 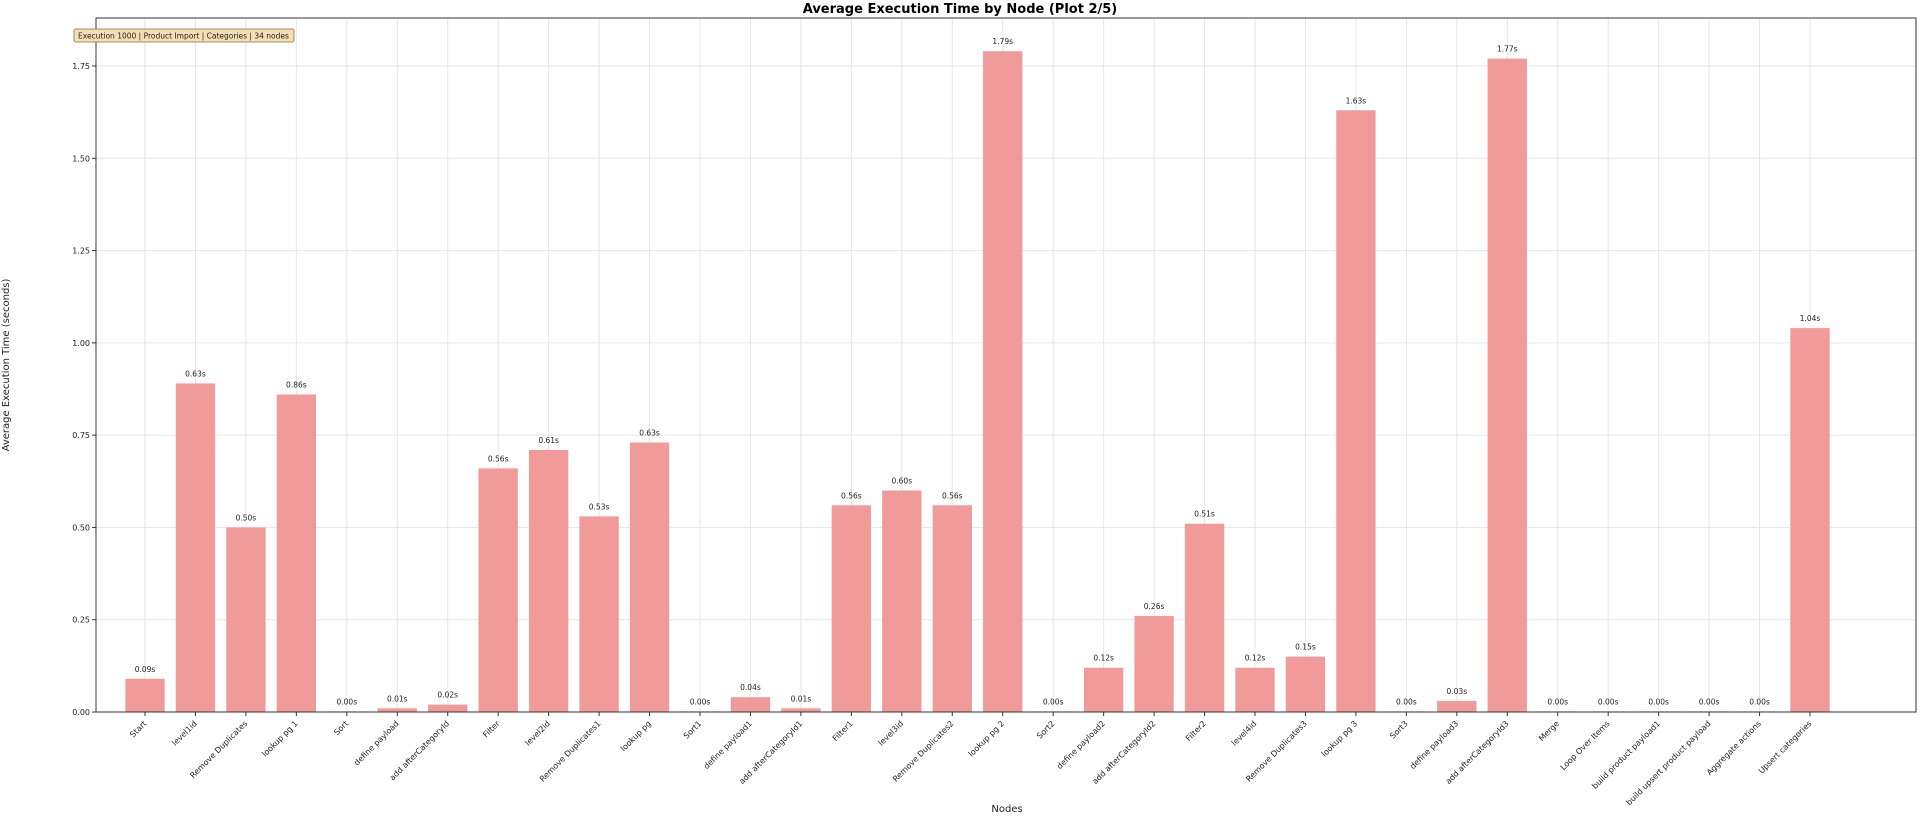 I want to click on x-tick-label: level3id, so click(x=891, y=733).